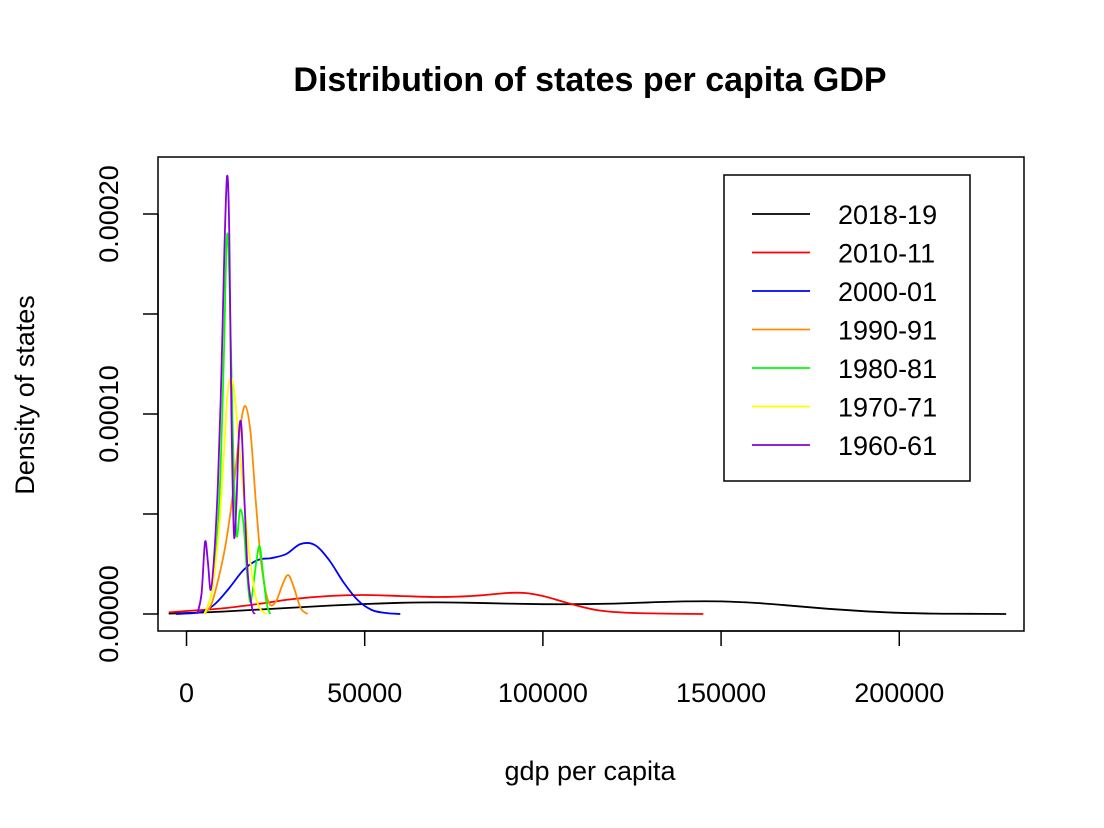 The image size is (1104, 828). I want to click on x-tick-label: 0, so click(186, 693).